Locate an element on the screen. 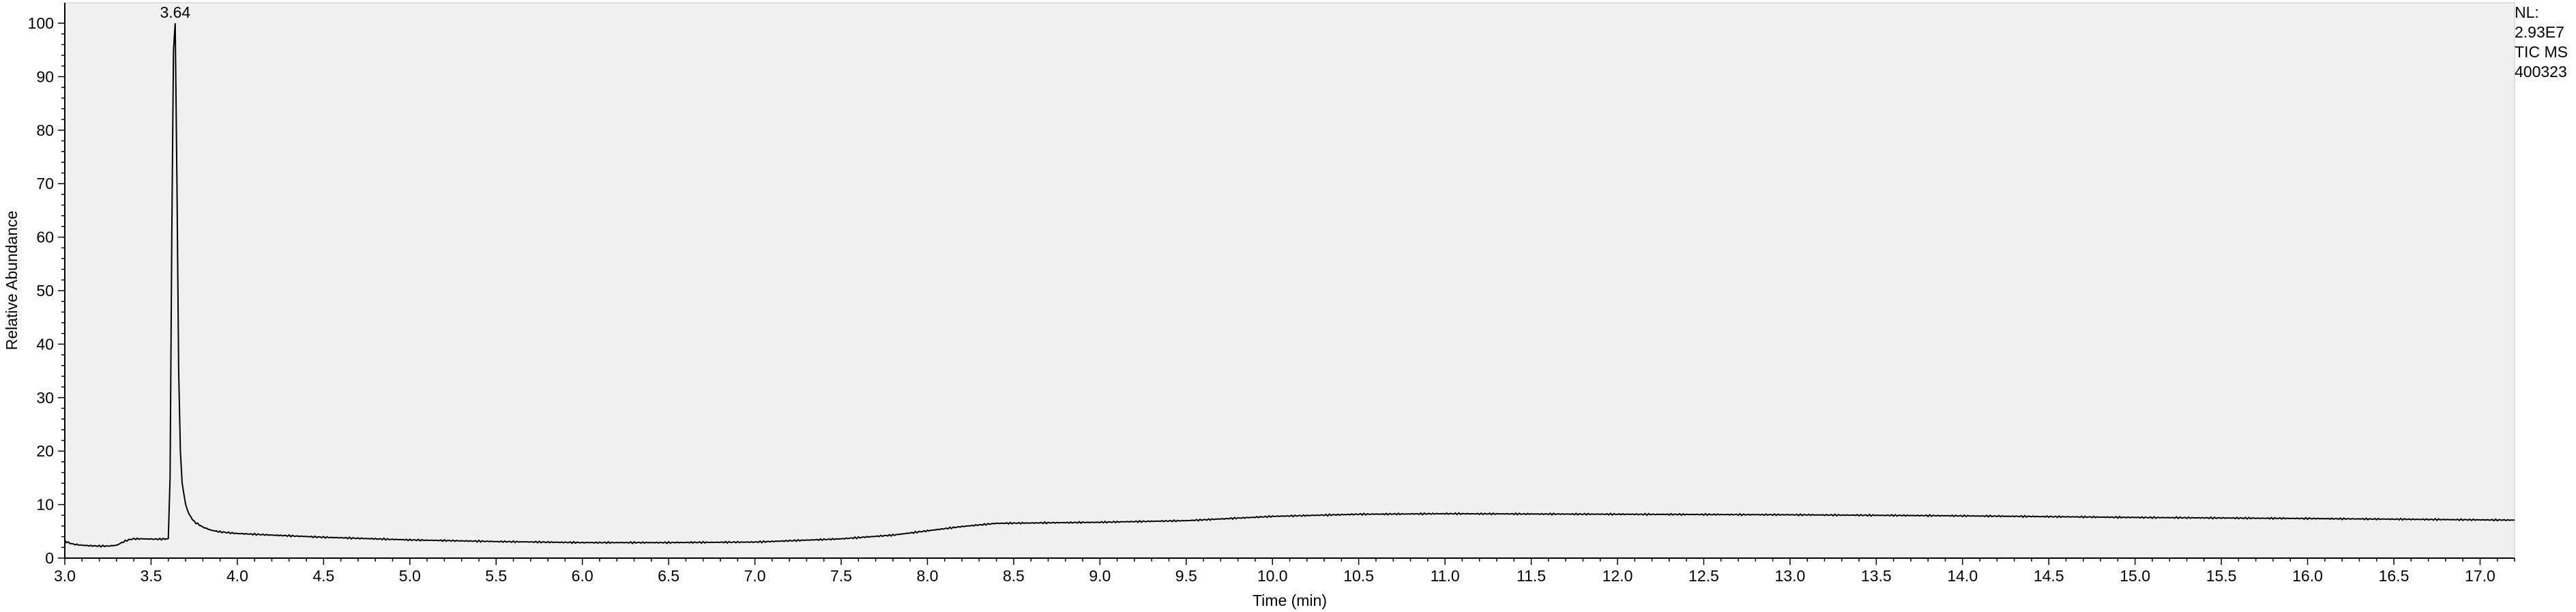 The height and width of the screenshot is (612, 2576). x-tick-label: 4.5 is located at coordinates (323, 576).